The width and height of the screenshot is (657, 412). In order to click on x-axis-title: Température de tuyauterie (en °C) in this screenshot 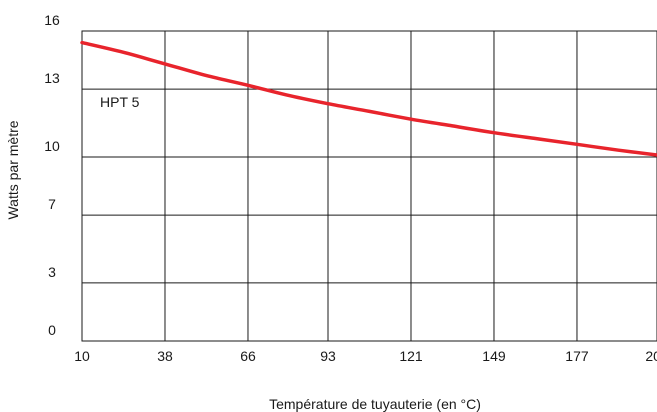, I will do `click(375, 404)`.